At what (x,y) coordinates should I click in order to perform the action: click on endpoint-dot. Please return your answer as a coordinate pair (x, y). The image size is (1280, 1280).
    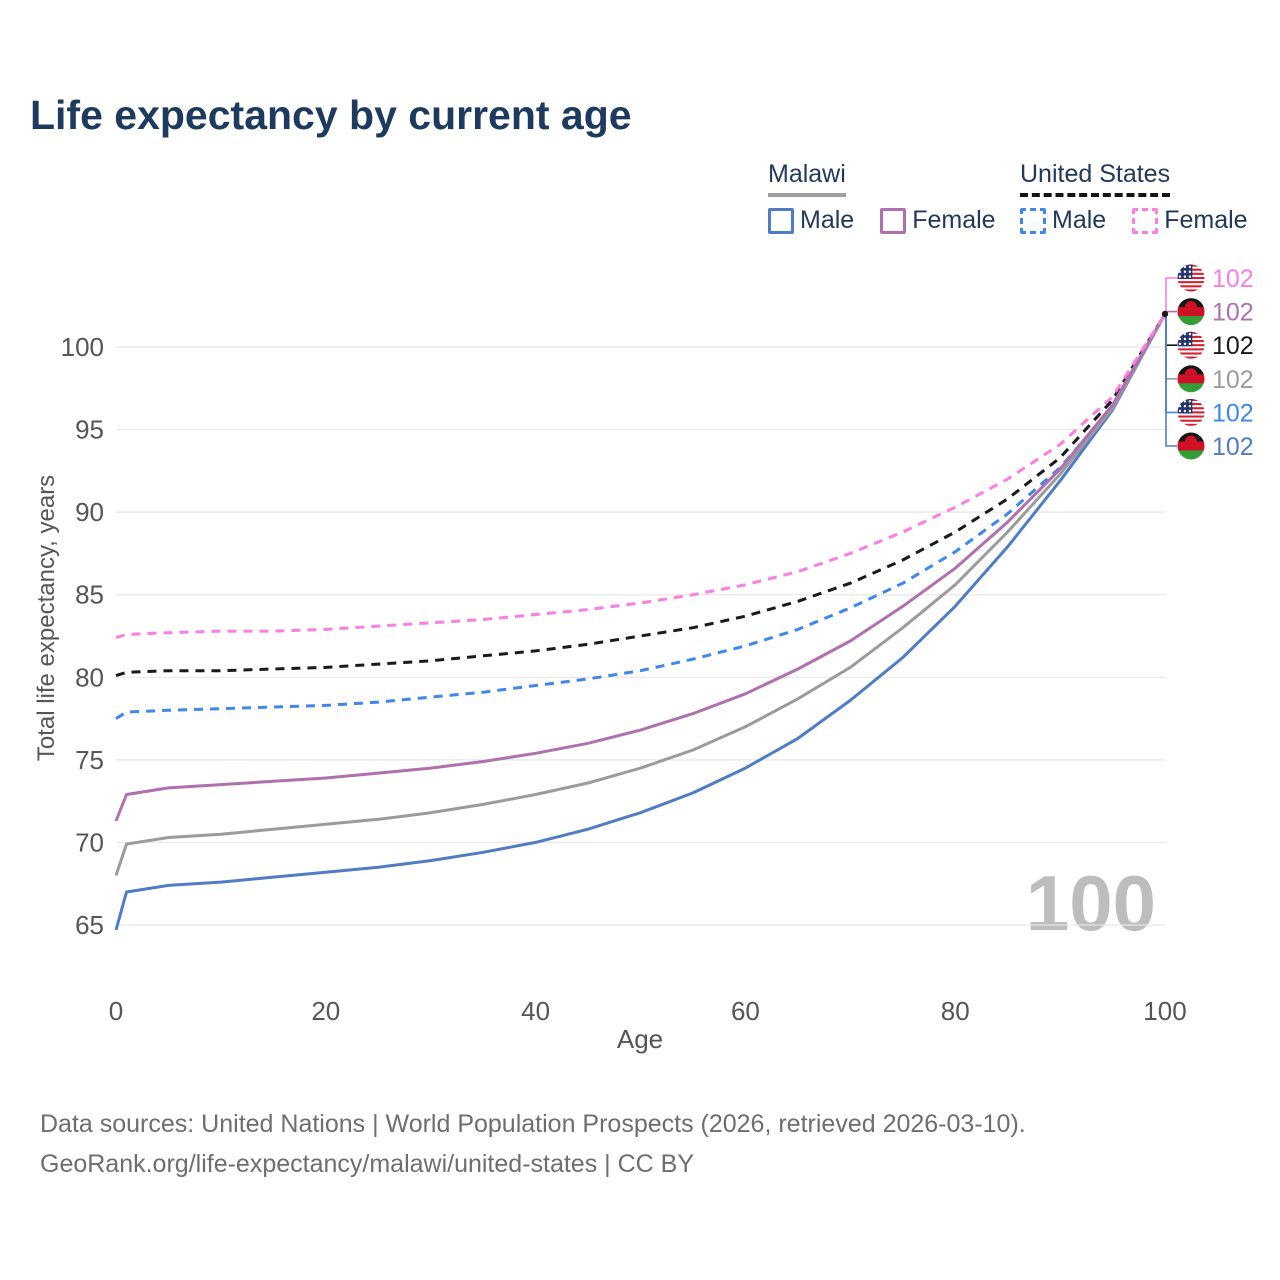
    Looking at the image, I should click on (1165, 314).